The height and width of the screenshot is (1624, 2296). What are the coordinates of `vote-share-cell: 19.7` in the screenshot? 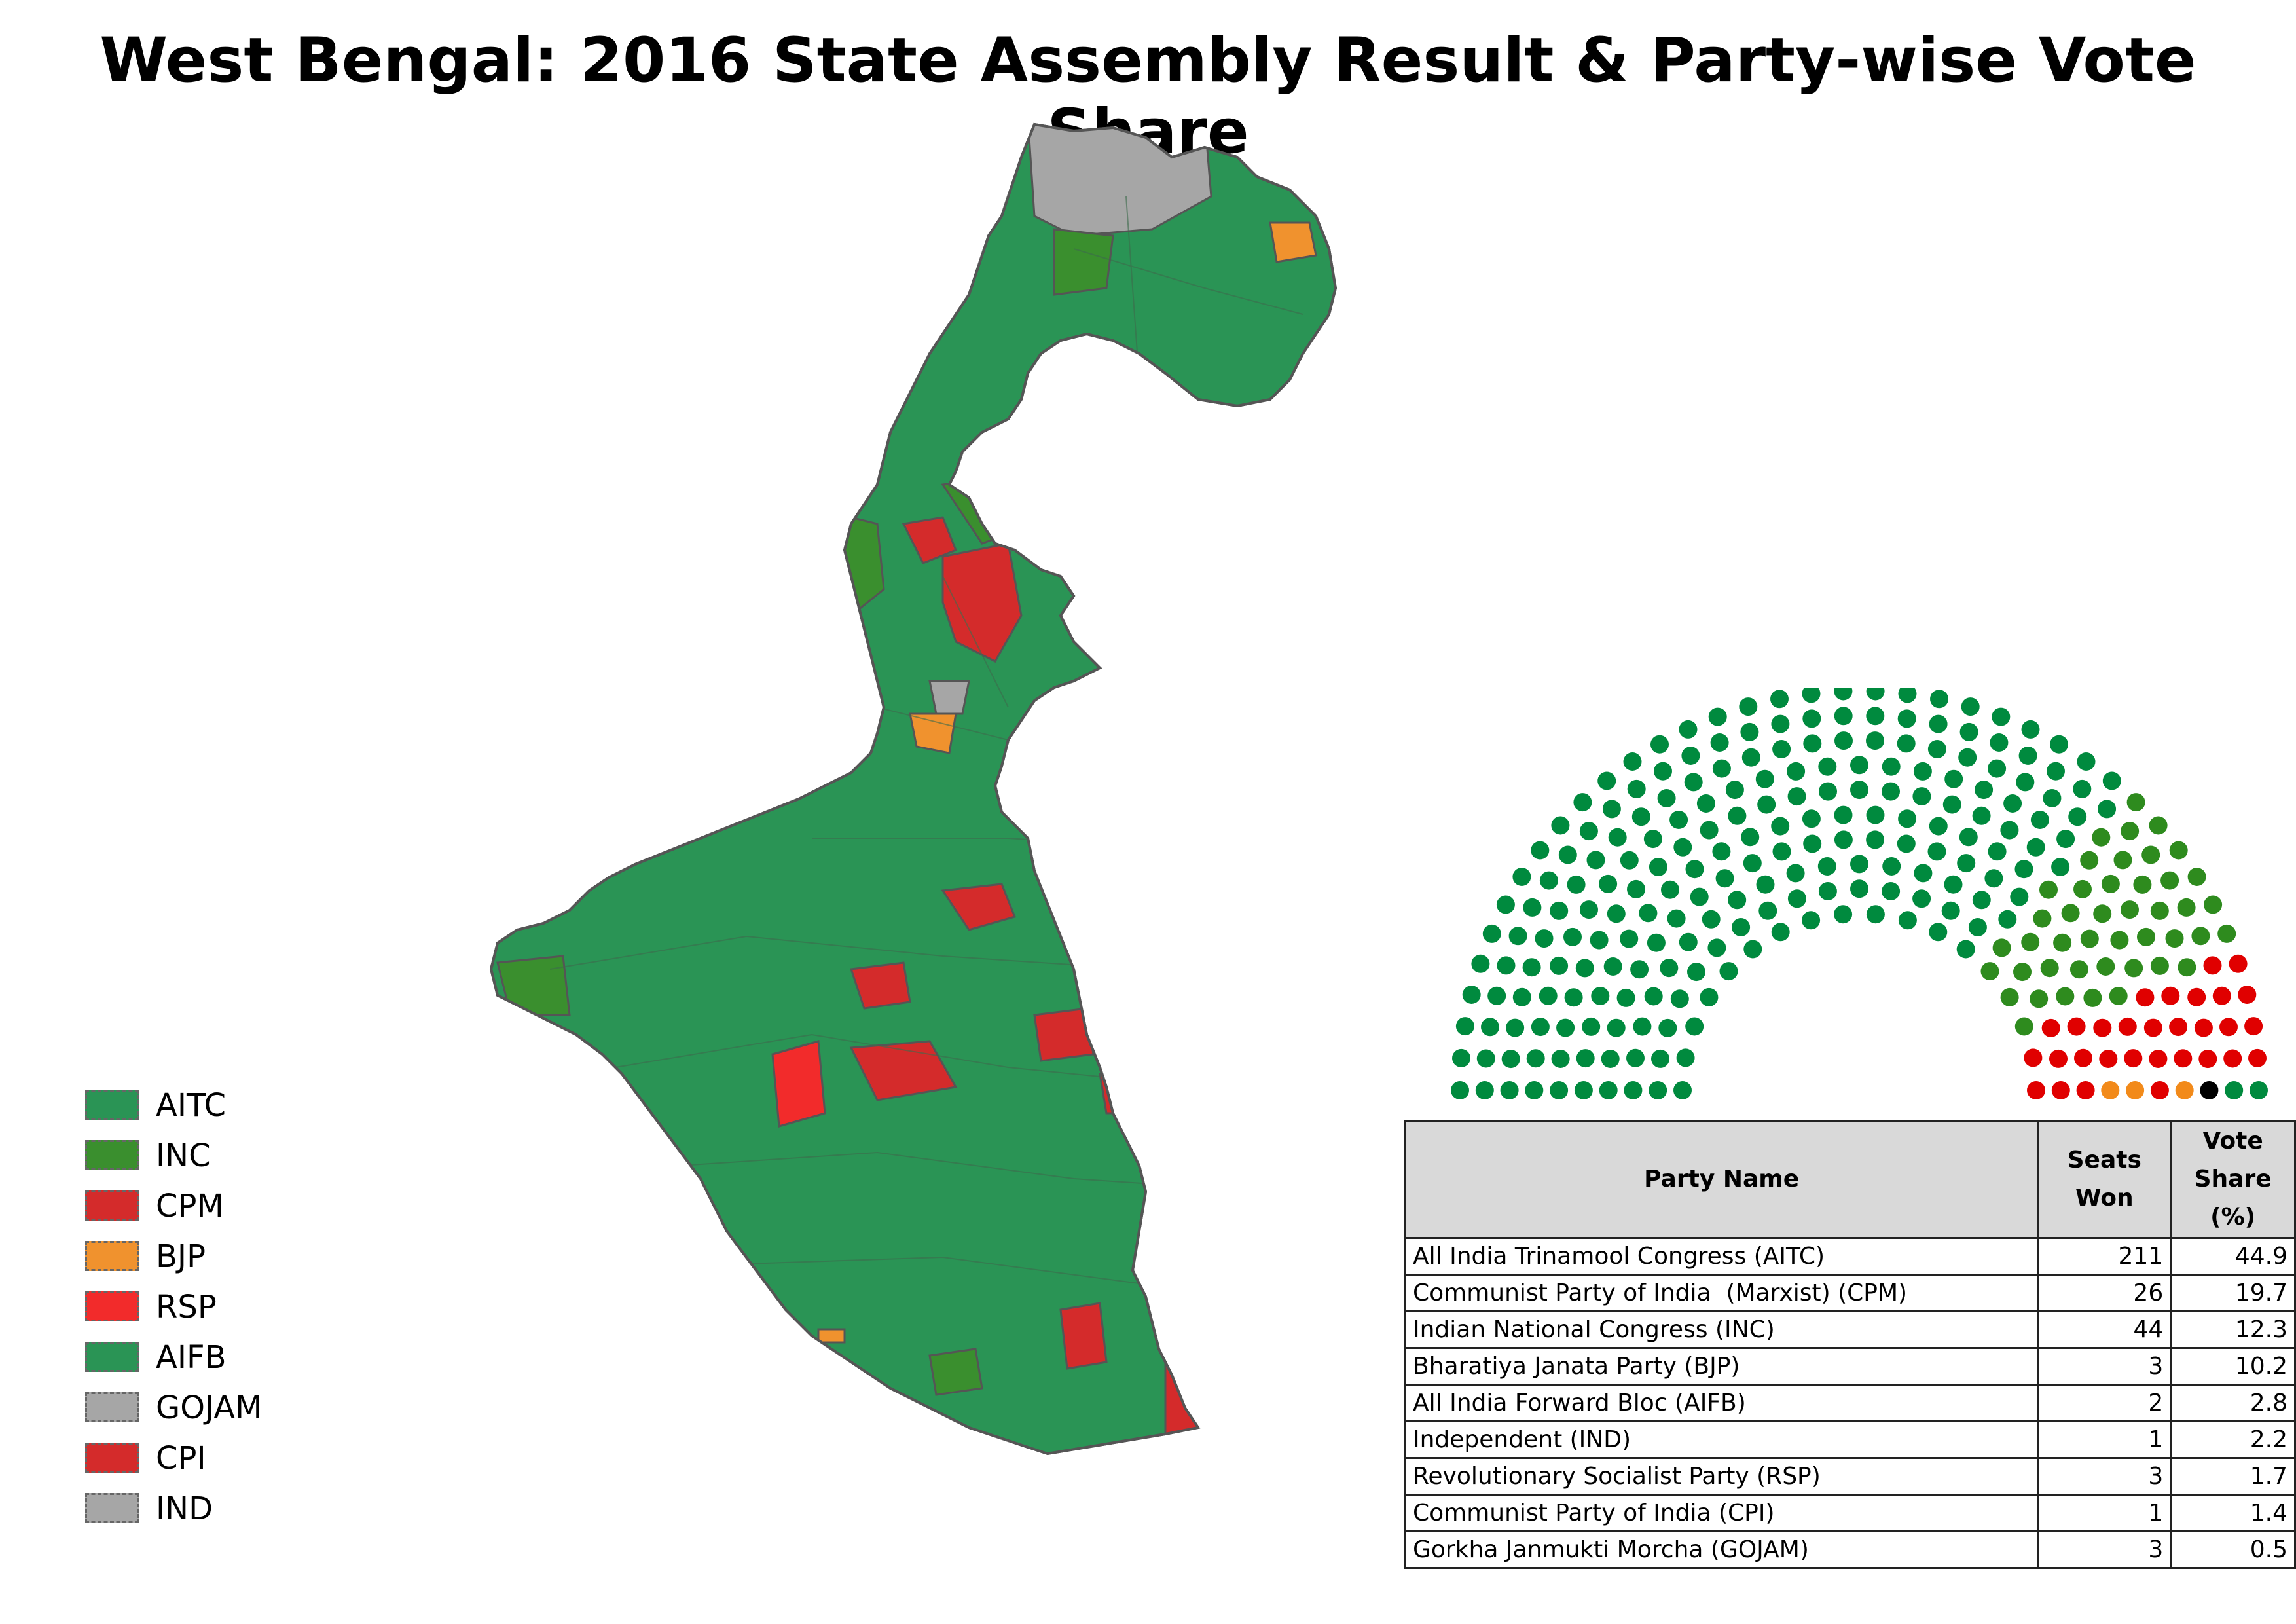 It's located at (2233, 1293).